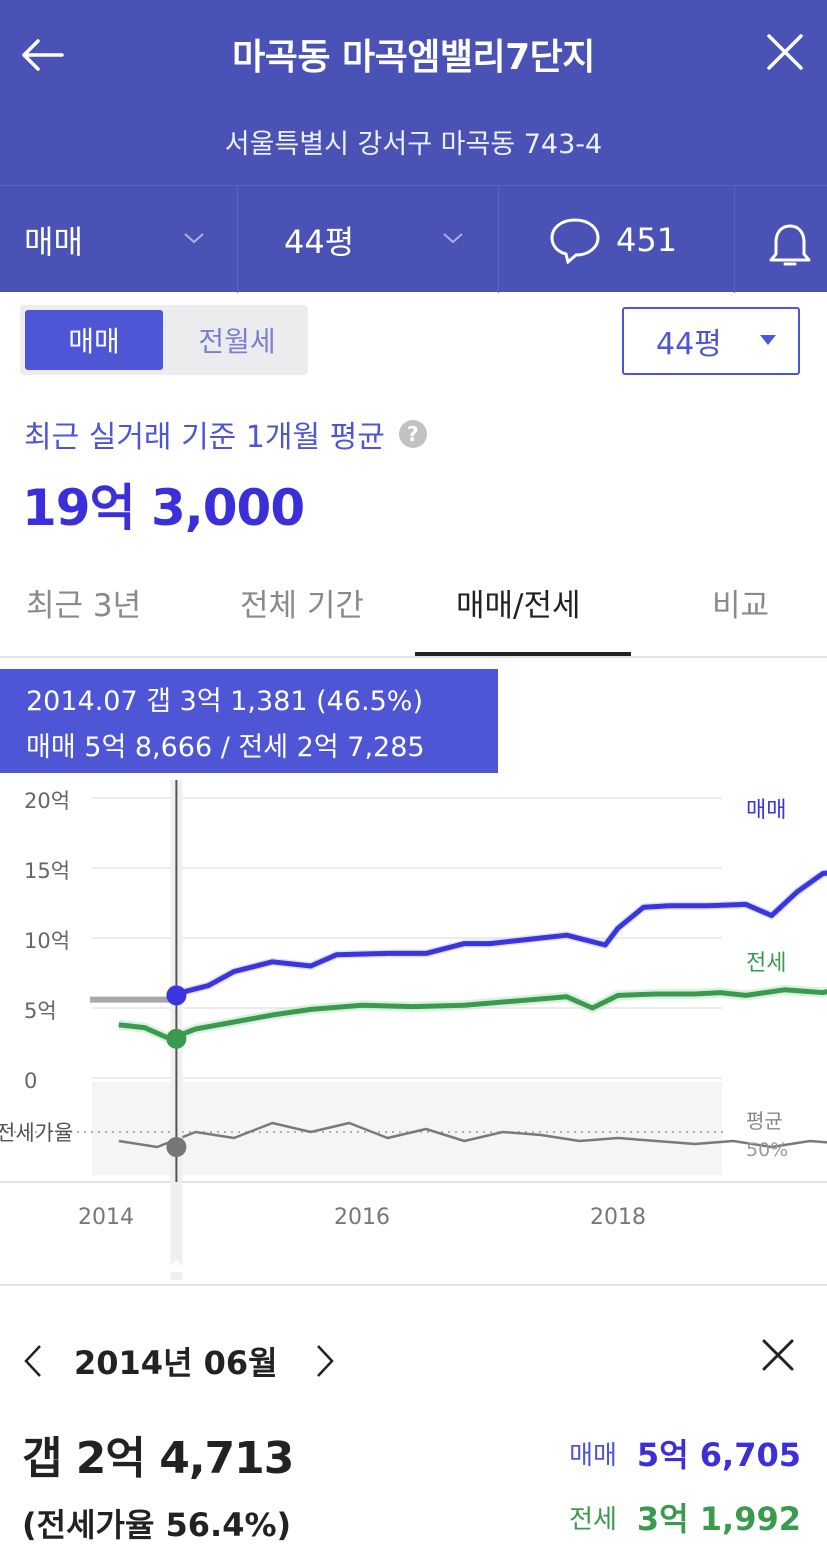 The image size is (827, 1552). Describe the element at coordinates (766, 963) in the screenshot. I see `jeonse-series-label: 전세` at that location.